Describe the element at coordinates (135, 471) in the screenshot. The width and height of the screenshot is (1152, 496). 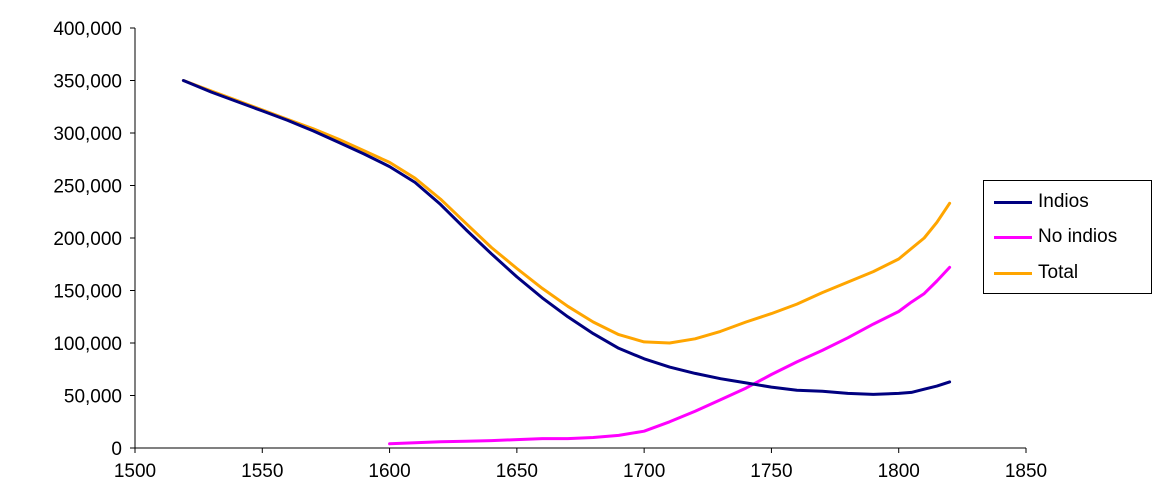
I see `x-tick-label: 1500` at that location.